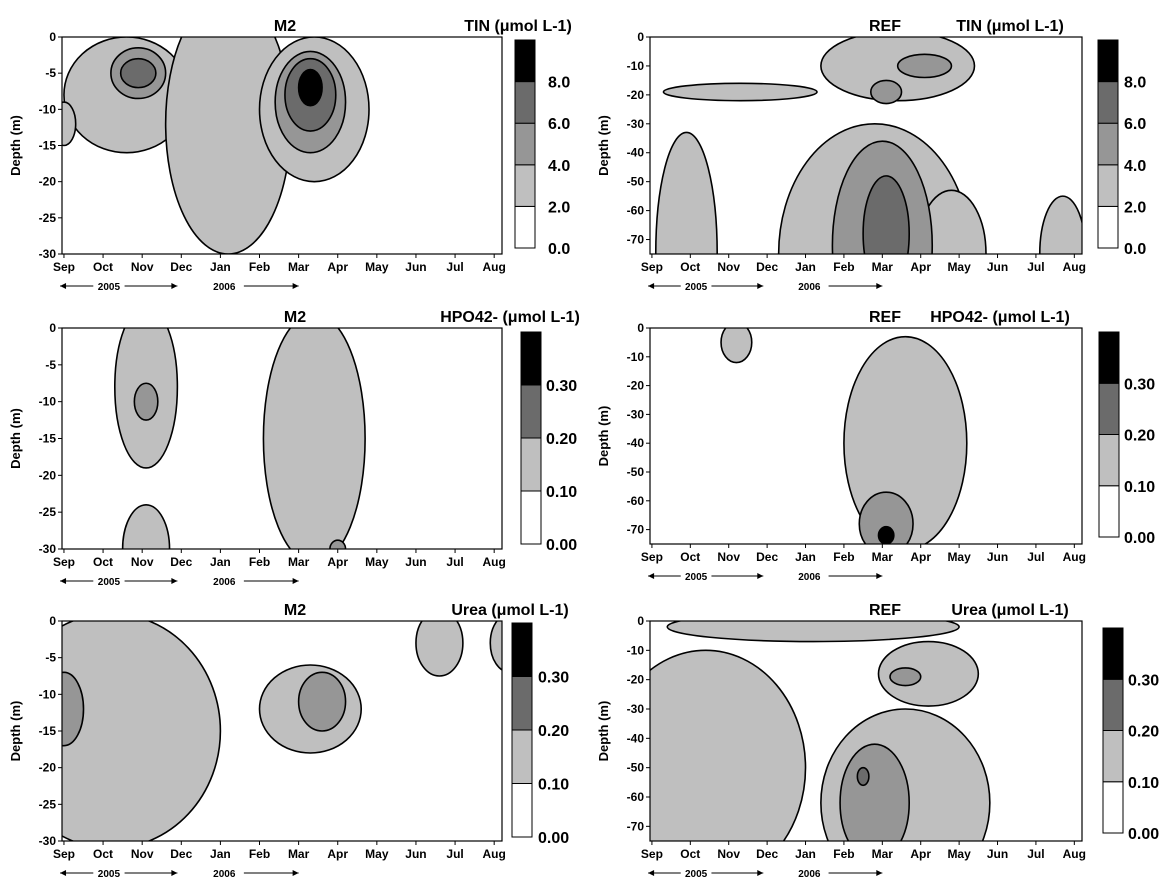 The image size is (1161, 880). Describe the element at coordinates (48, 804) in the screenshot. I see `y-tick-label: -25` at that location.